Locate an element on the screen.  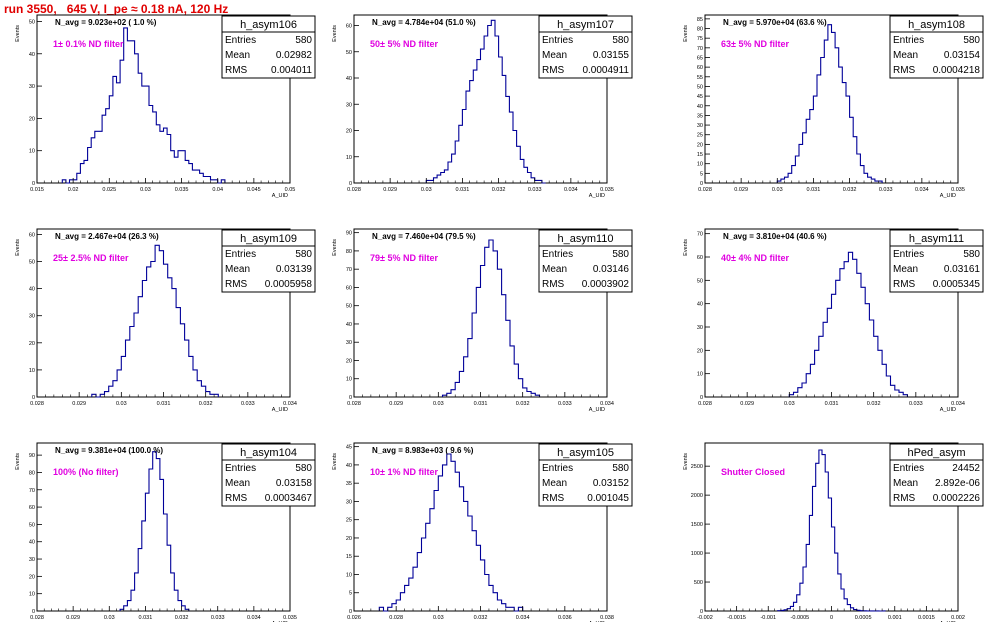
x-tick-label: 0.029 is located at coordinates (73, 618).